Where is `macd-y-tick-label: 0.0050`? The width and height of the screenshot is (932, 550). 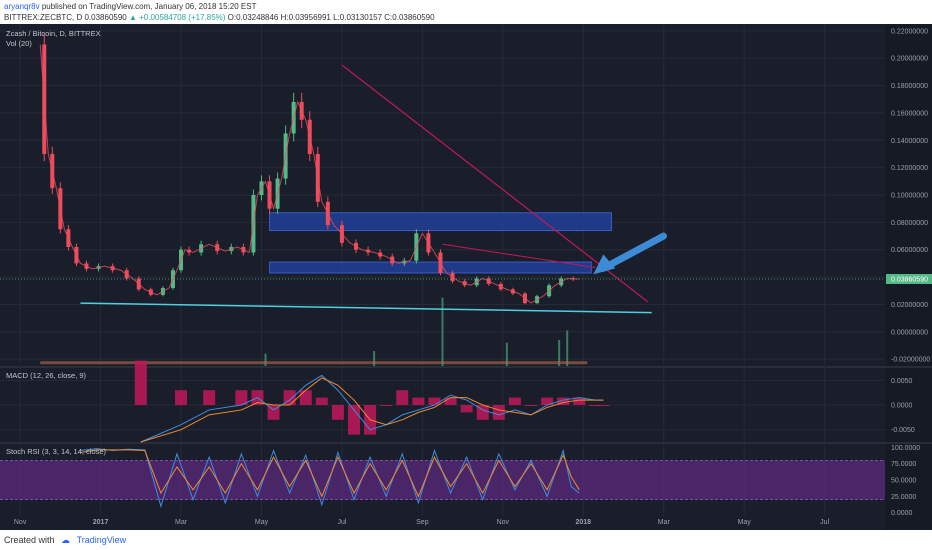
macd-y-tick-label: 0.0050 is located at coordinates (902, 381).